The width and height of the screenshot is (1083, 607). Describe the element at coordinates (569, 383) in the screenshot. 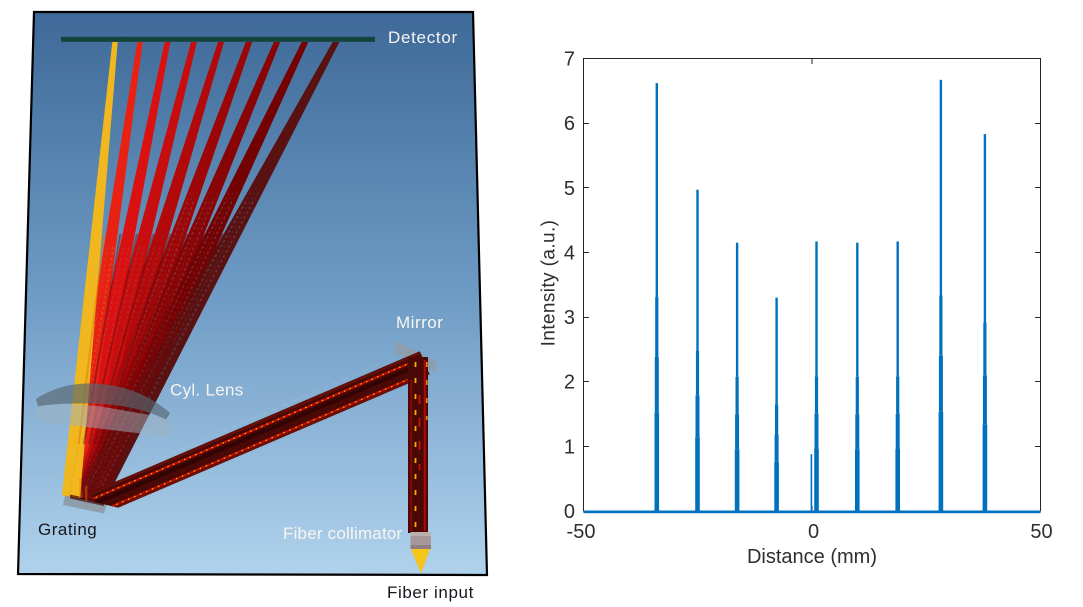

I see `svg-text: 2` at that location.